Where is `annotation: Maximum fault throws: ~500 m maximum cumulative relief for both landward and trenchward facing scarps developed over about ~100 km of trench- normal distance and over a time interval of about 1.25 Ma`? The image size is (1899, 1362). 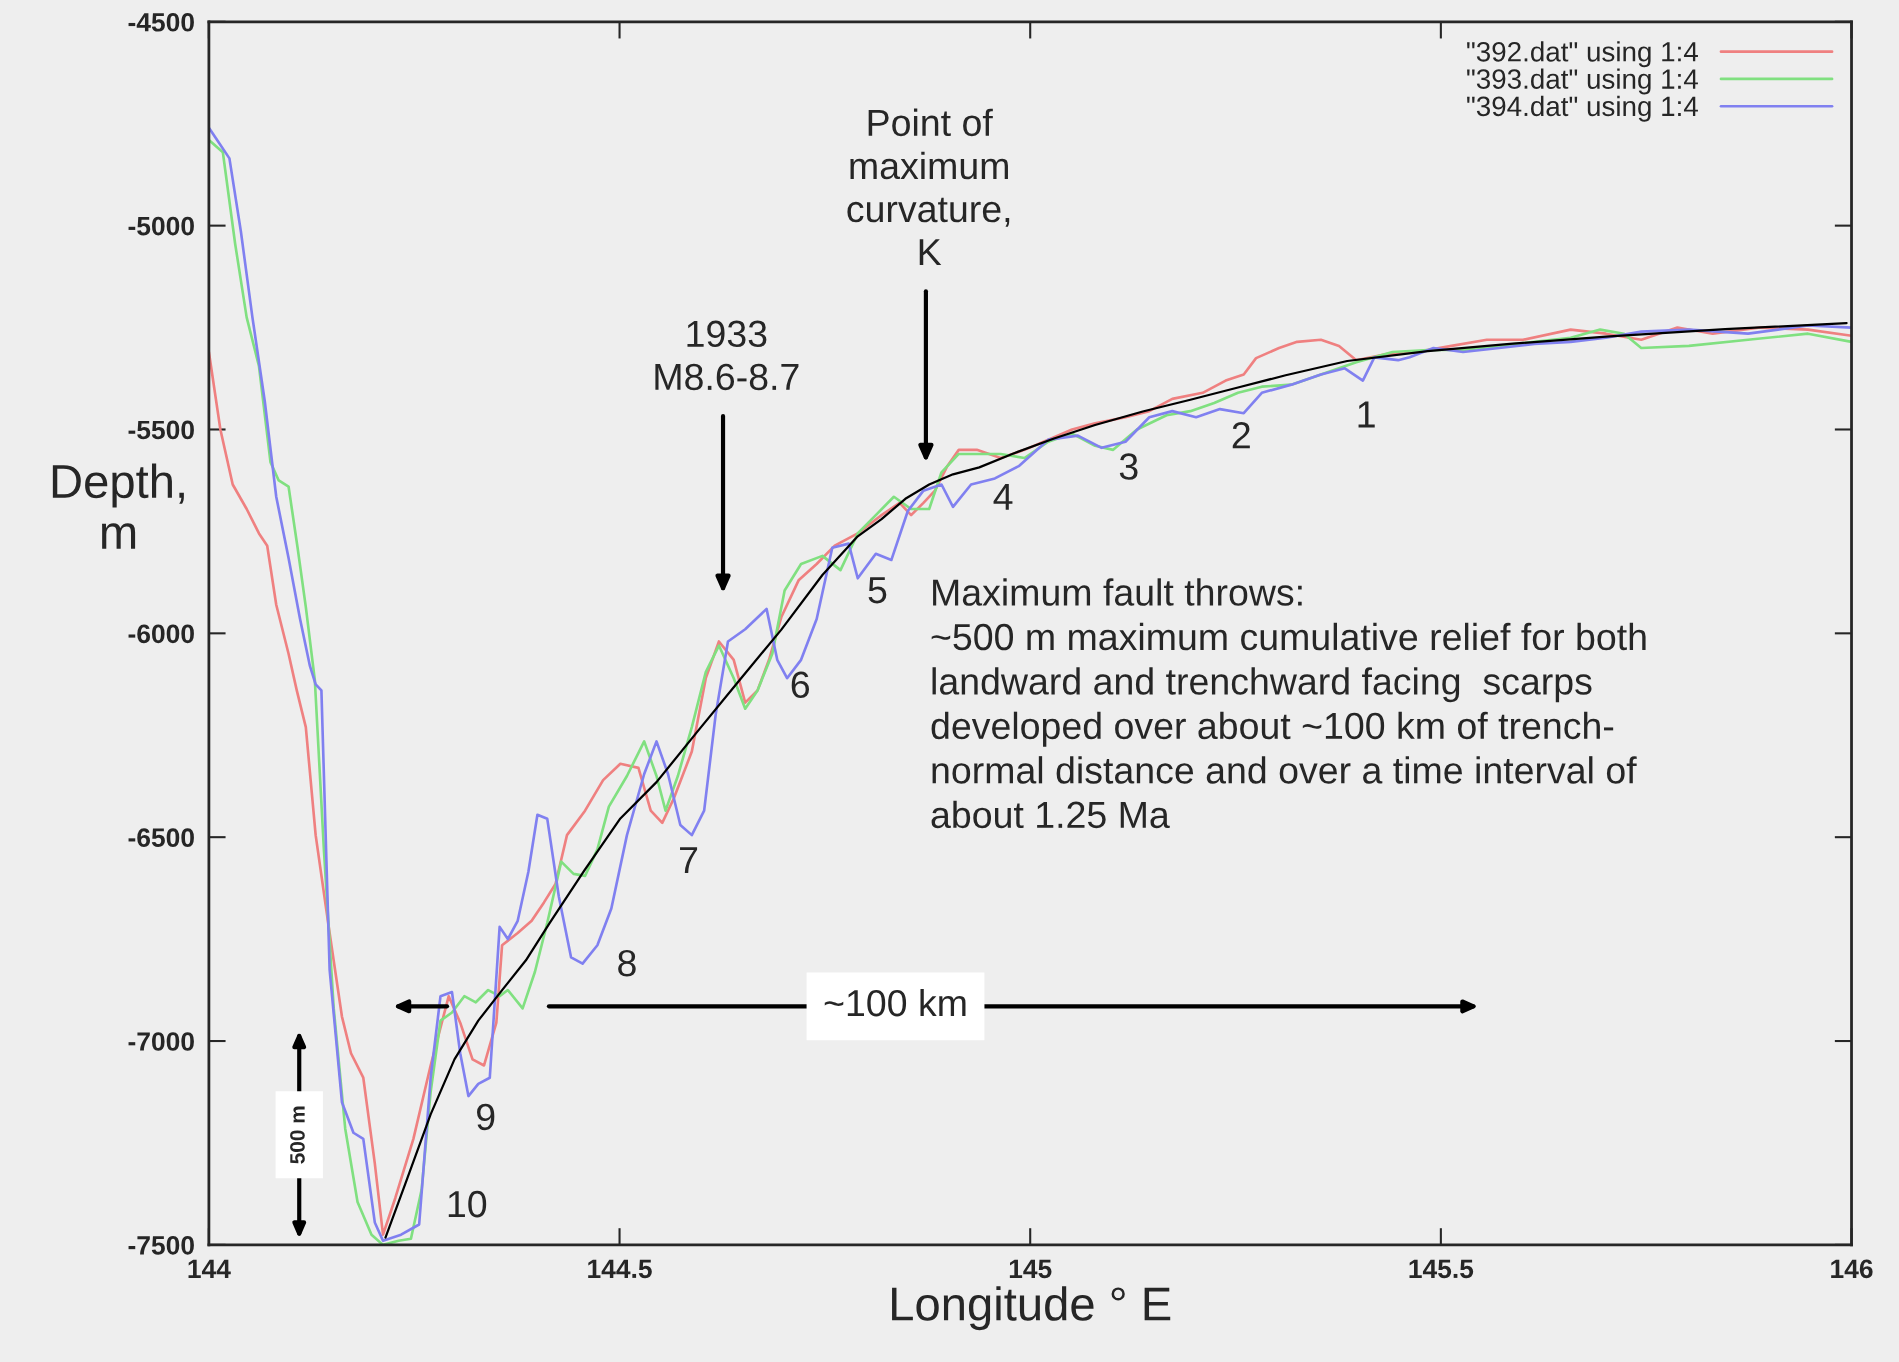
annotation: Maximum fault throws: ~500 m maximum cumulative relief for both landward and trenchward facing scarps developed over about ~100 km of trench- normal distance and over a time interval of about 1.25 Ma is located at coordinates (1288, 703).